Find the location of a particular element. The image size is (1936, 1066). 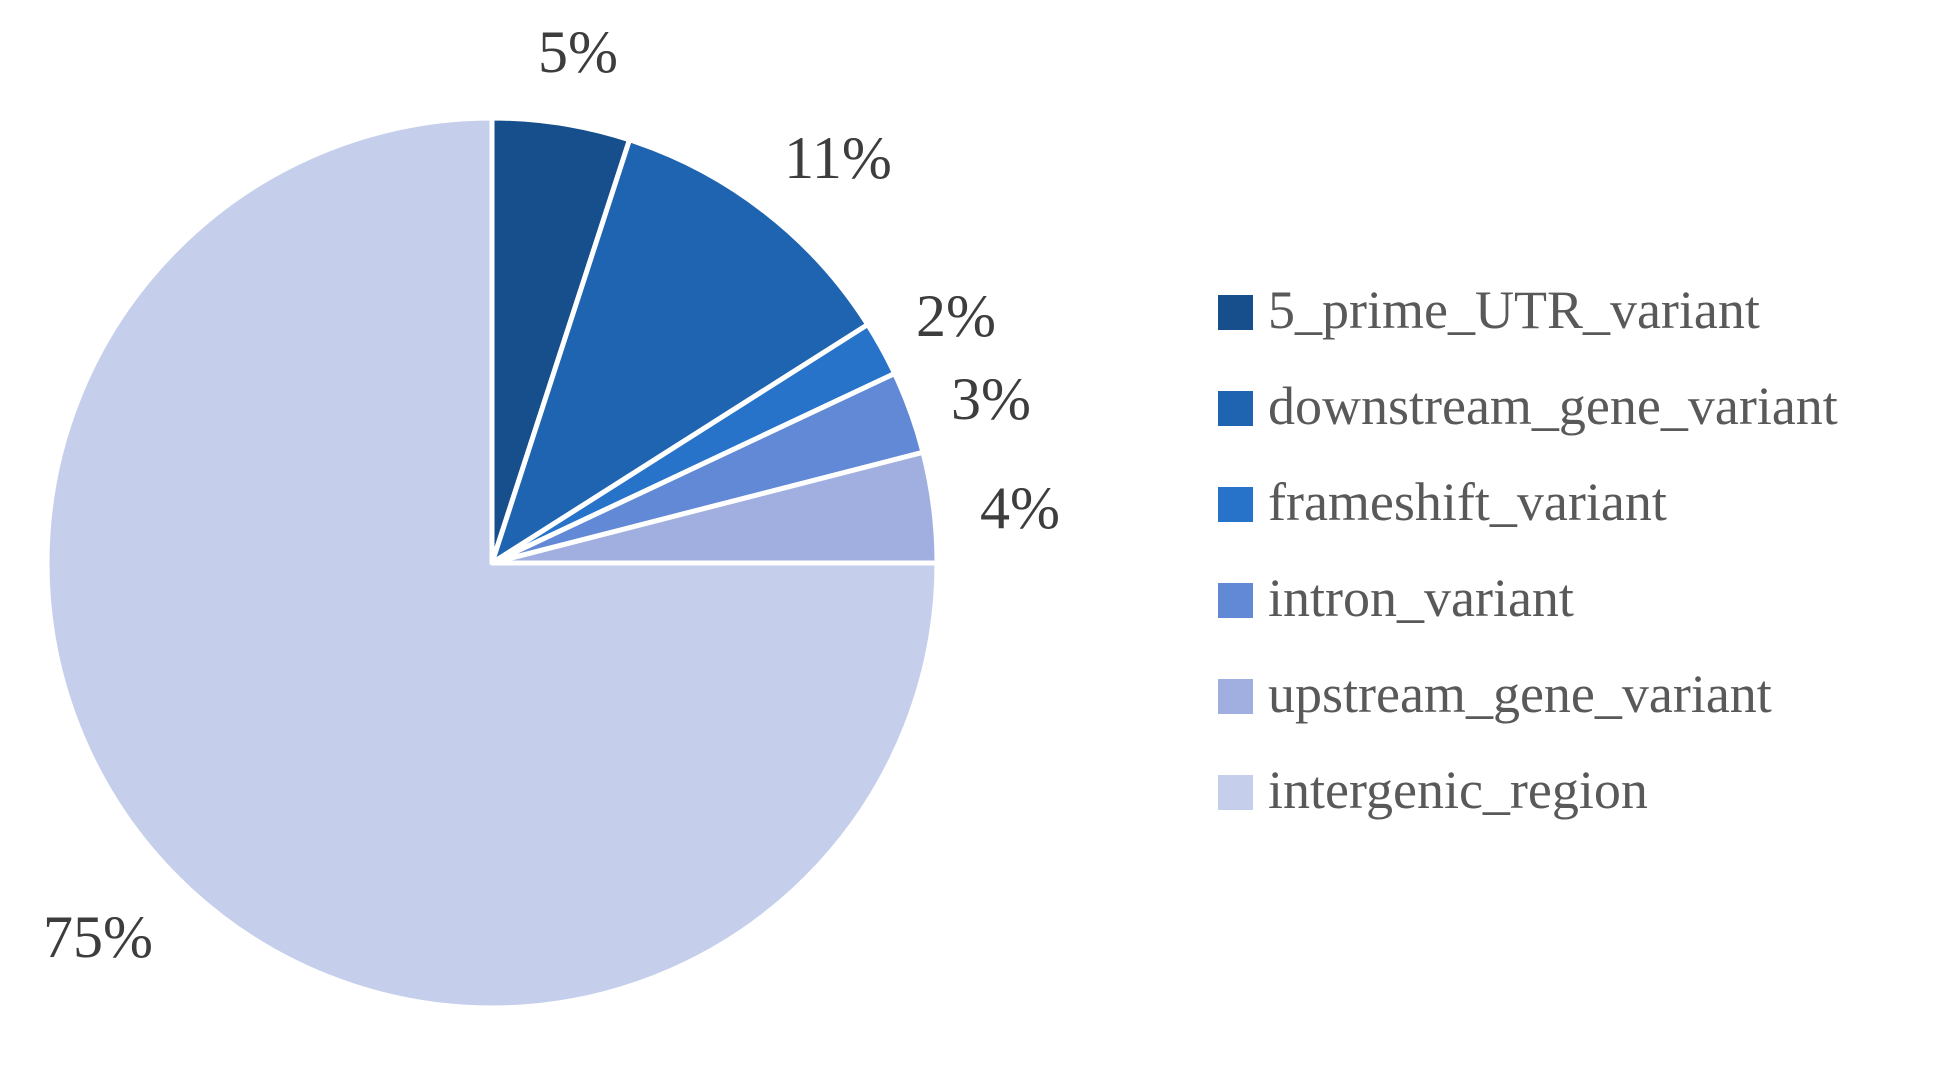

legend-swatch-intergenic-region is located at coordinates (1235, 792).